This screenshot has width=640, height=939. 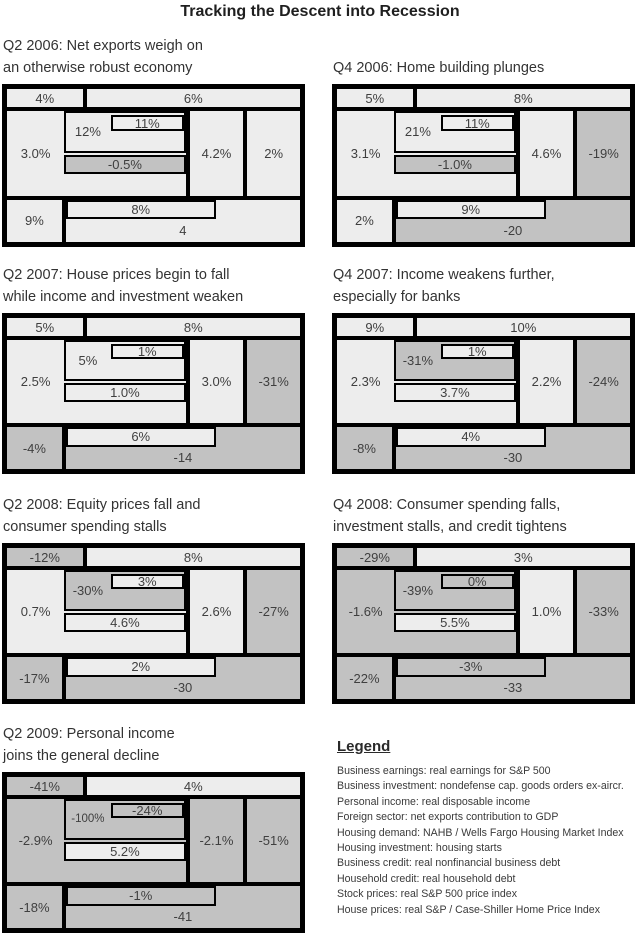 I want to click on quarter-title: Q4 2006: Home building plunges, so click(x=486, y=68).